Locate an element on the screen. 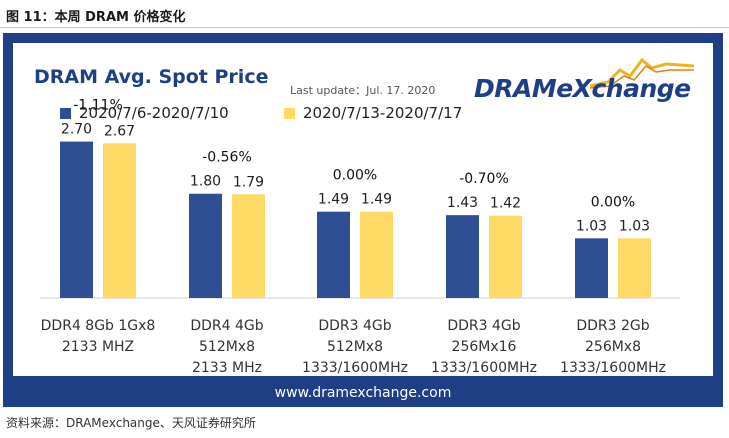 This screenshot has height=438, width=729. data-label-series-2-cat-4: 1.42 is located at coordinates (505, 204).